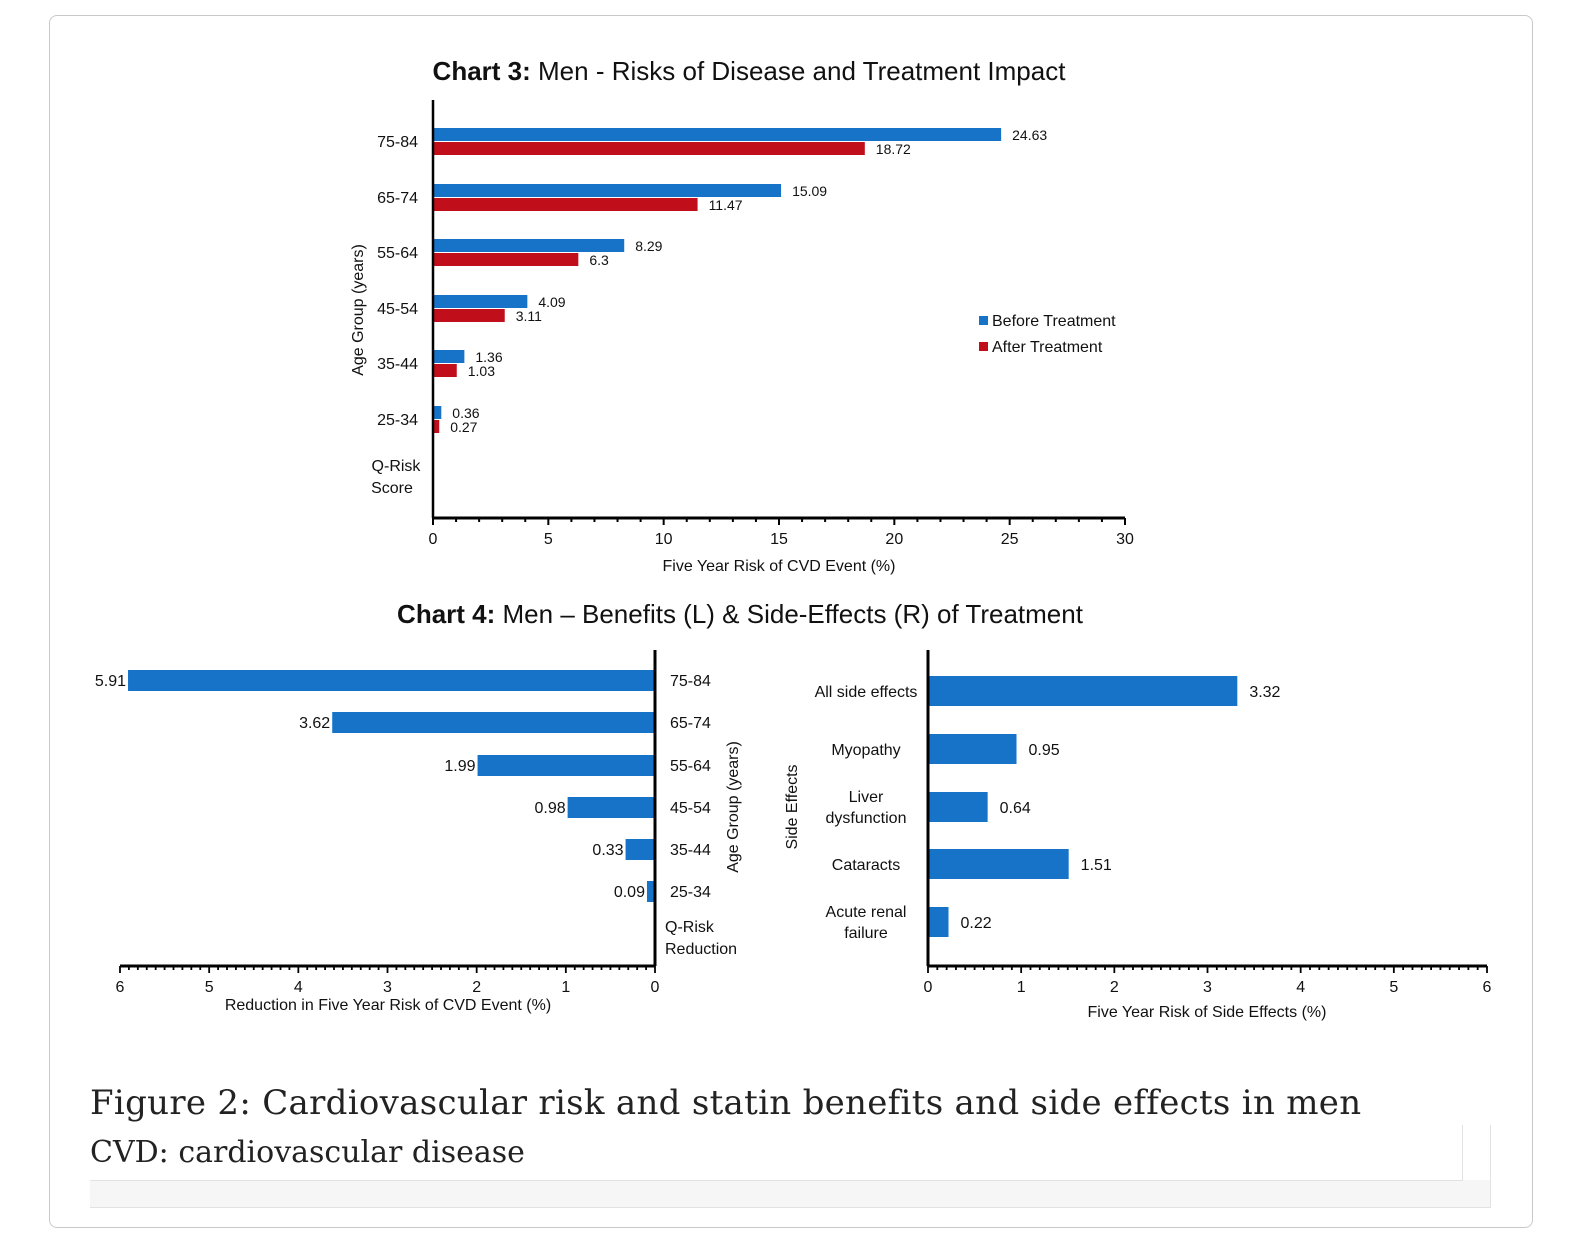 The width and height of the screenshot is (1570, 1248). What do you see at coordinates (482, 71) in the screenshot?
I see `chart3-title-bold: Chart 3:` at bounding box center [482, 71].